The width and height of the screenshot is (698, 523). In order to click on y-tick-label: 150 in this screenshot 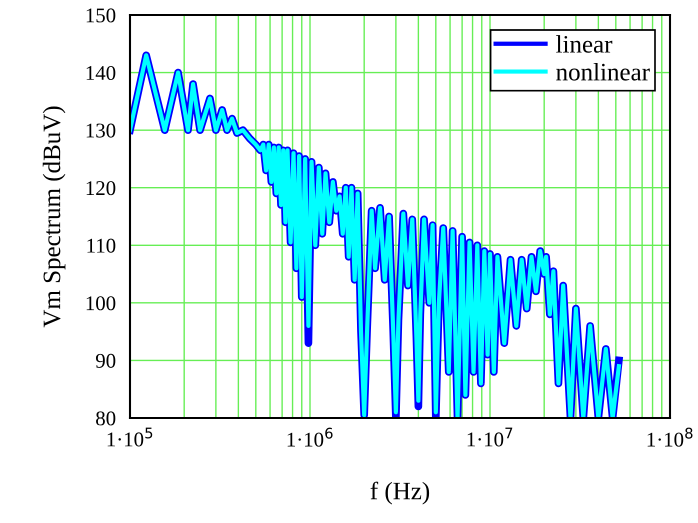, I will do `click(101, 15)`.